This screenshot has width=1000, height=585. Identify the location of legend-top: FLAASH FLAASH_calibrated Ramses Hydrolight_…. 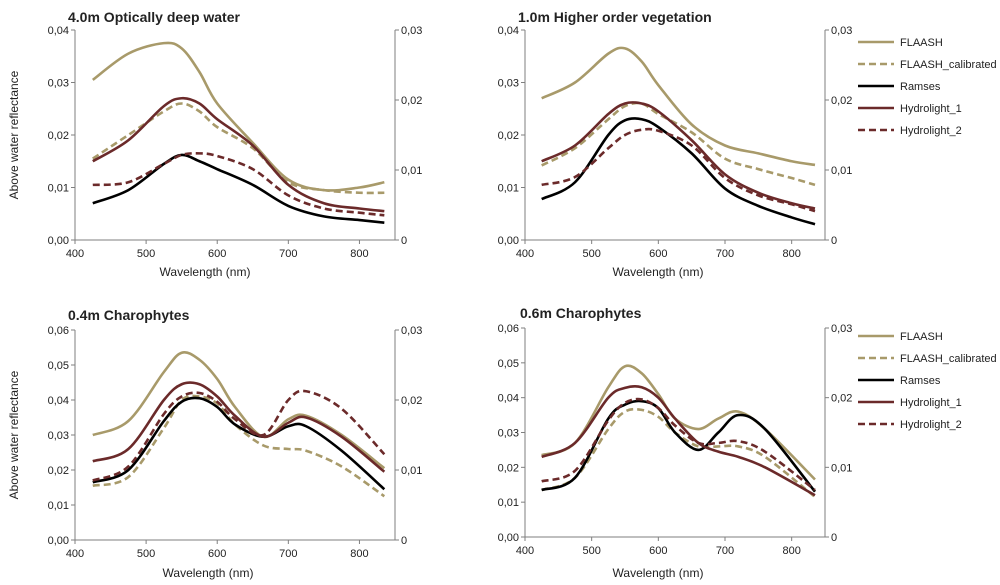
(927, 87).